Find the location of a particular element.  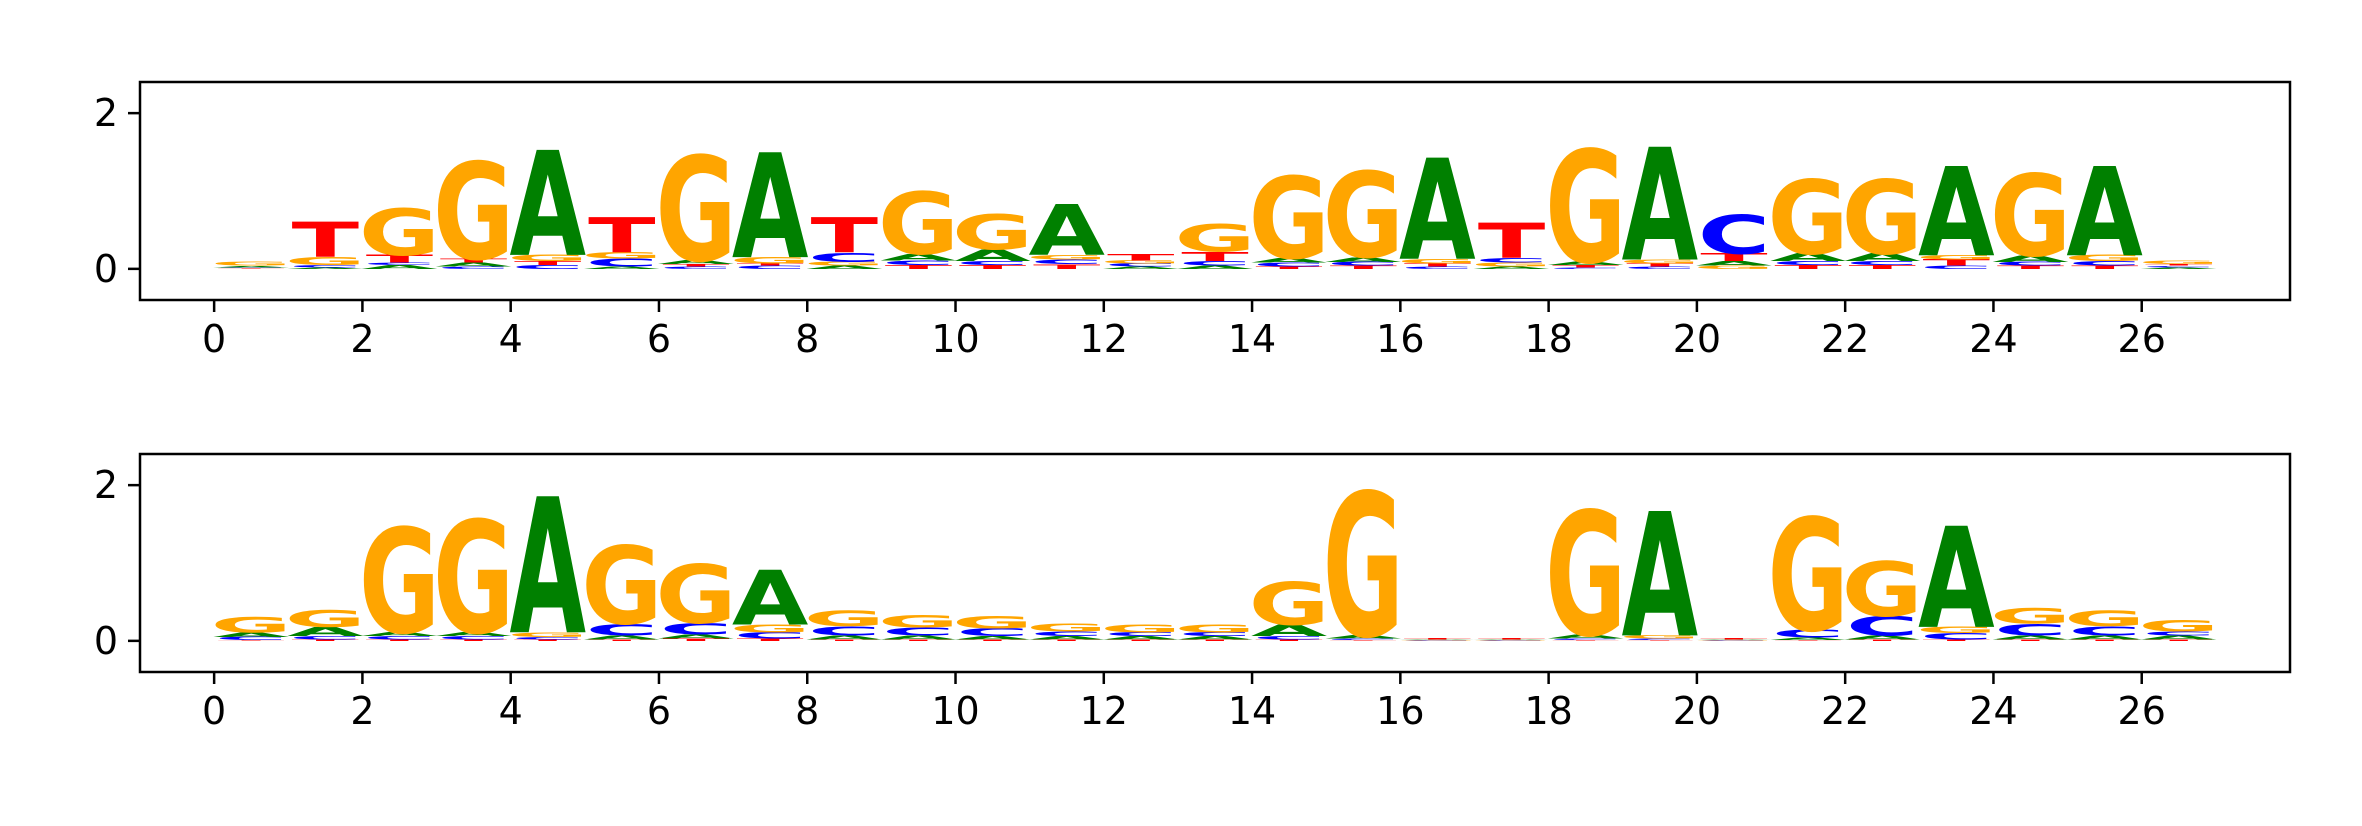

x-tick-label: 14 is located at coordinates (1252, 339).